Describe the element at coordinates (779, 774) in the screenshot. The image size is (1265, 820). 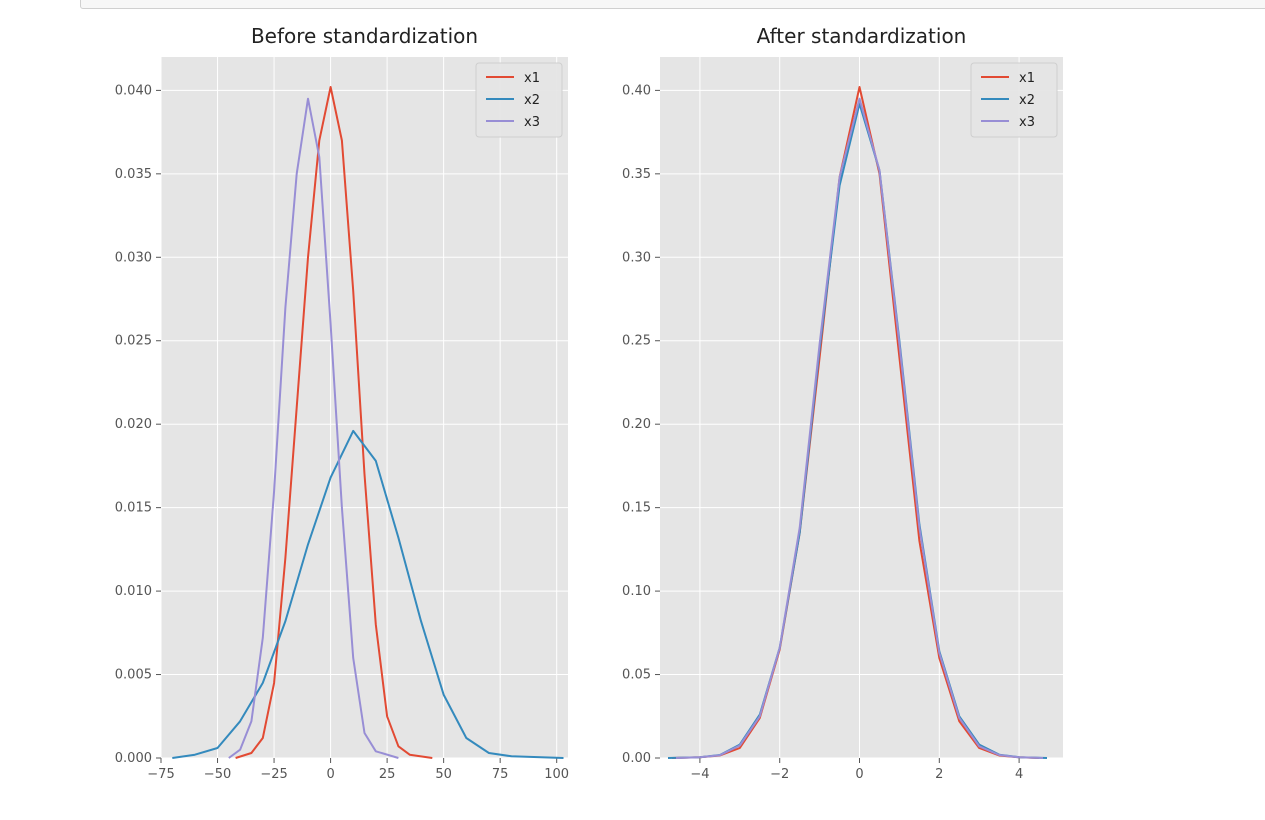
I see `x-tick-label: −2` at that location.